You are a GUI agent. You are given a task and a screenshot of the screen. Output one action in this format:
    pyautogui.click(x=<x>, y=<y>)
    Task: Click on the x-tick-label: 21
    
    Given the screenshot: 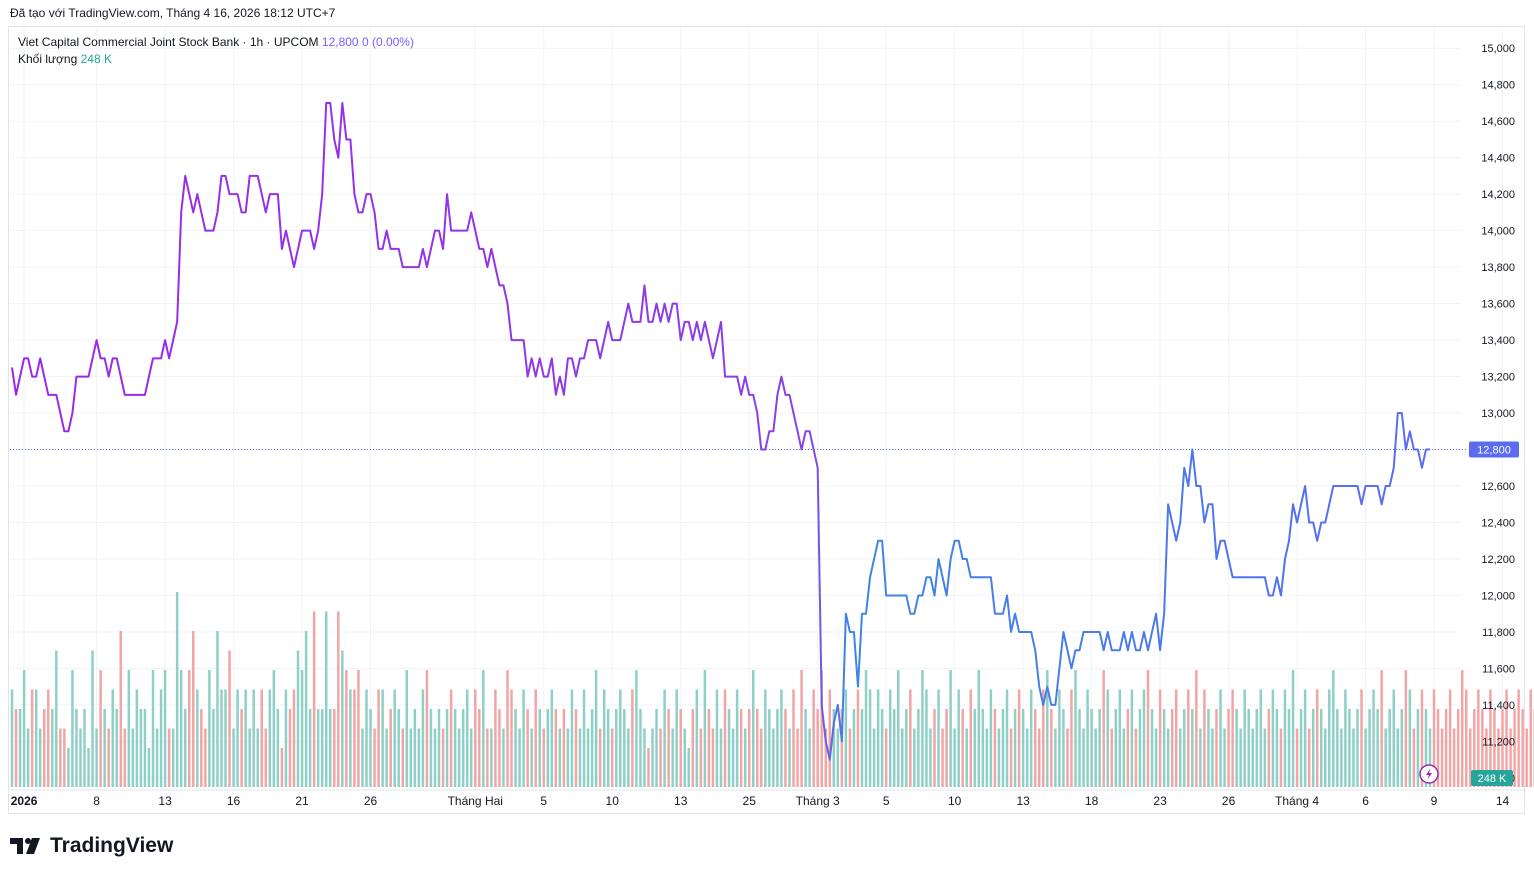 What is the action you would take?
    pyautogui.click(x=302, y=801)
    